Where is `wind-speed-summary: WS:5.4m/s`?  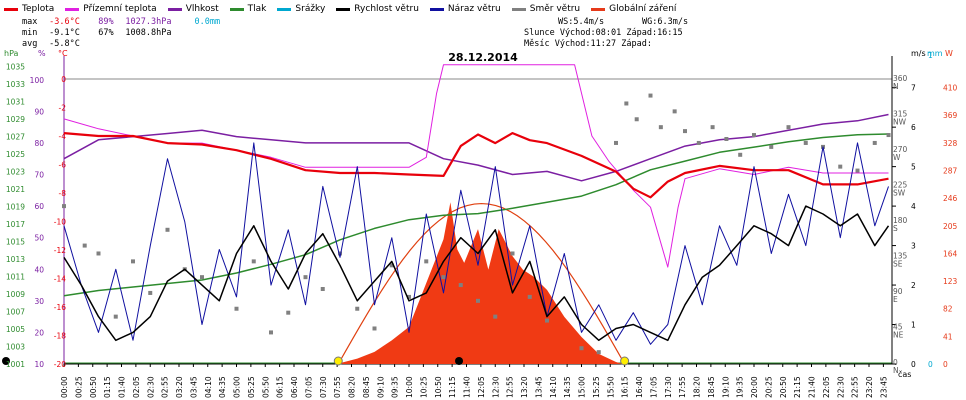
wind-speed-summary: WS:5.4m/s is located at coordinates (581, 22).